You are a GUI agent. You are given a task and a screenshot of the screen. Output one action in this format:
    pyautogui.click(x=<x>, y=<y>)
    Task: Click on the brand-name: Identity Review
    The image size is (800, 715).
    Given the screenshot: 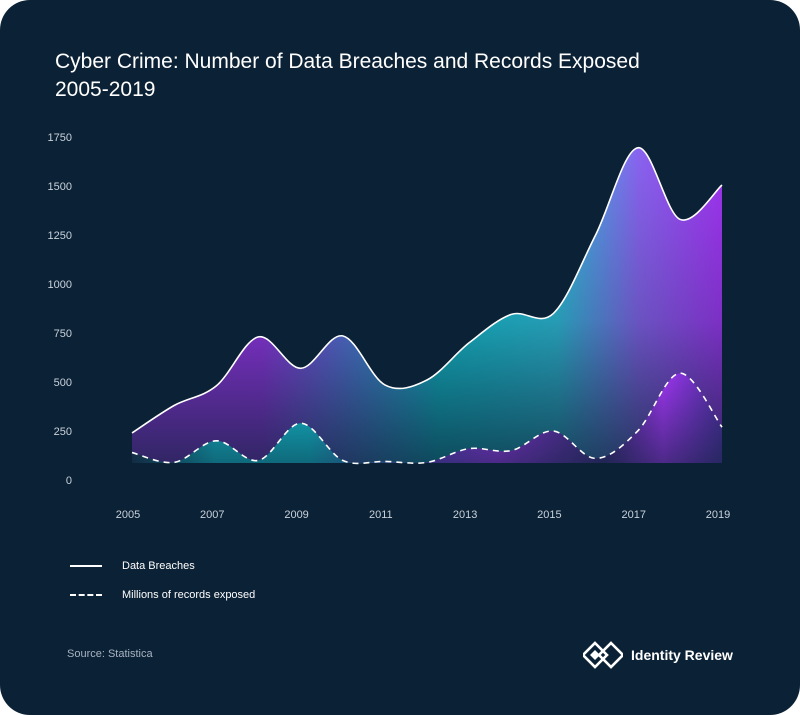 What is the action you would take?
    pyautogui.click(x=682, y=655)
    